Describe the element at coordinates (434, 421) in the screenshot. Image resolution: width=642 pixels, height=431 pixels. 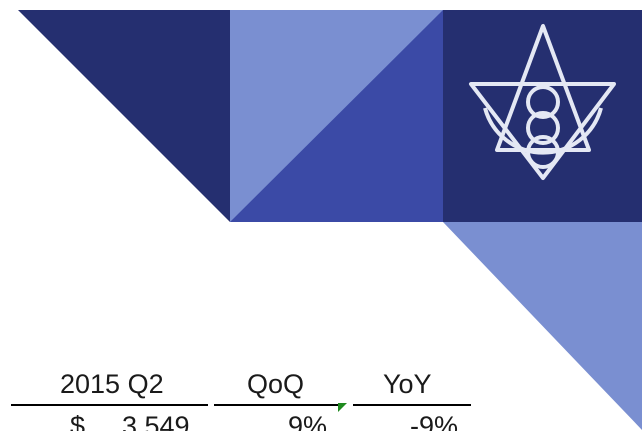
I see `value-yoy: -9%` at that location.